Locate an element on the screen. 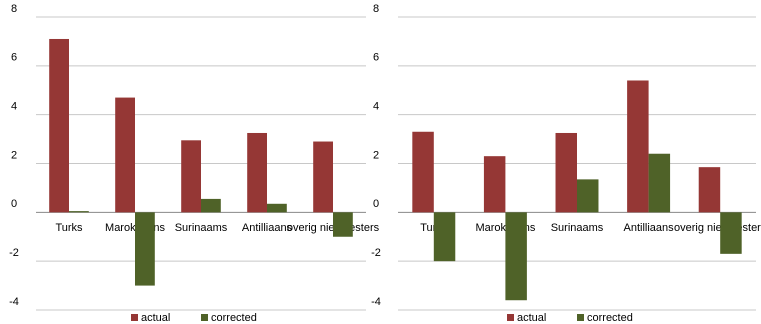 This screenshot has height=324, width=761. x-tick-label: Turks is located at coordinates (69, 228).